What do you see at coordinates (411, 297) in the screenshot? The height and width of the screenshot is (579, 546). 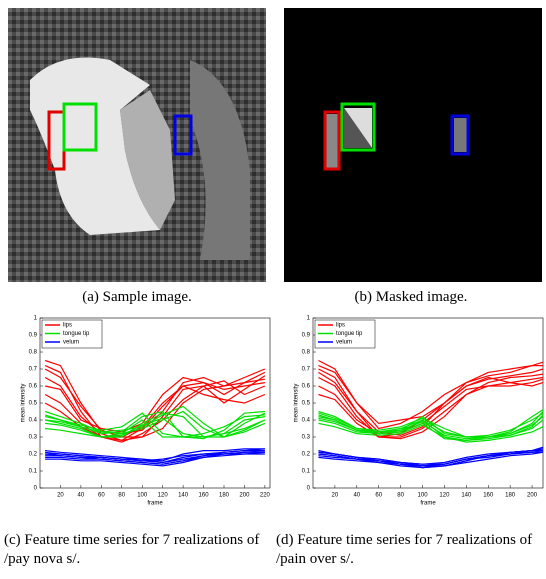 I see `caption: (b) Masked image.` at bounding box center [411, 297].